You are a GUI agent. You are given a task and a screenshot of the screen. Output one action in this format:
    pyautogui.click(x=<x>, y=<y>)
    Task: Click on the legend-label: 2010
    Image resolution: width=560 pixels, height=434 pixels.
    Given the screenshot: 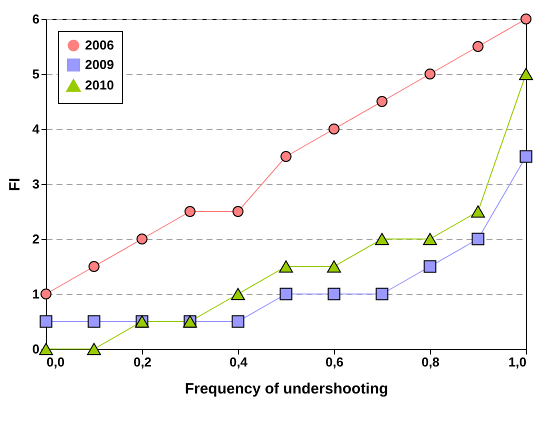 What is the action you would take?
    pyautogui.click(x=99, y=85)
    